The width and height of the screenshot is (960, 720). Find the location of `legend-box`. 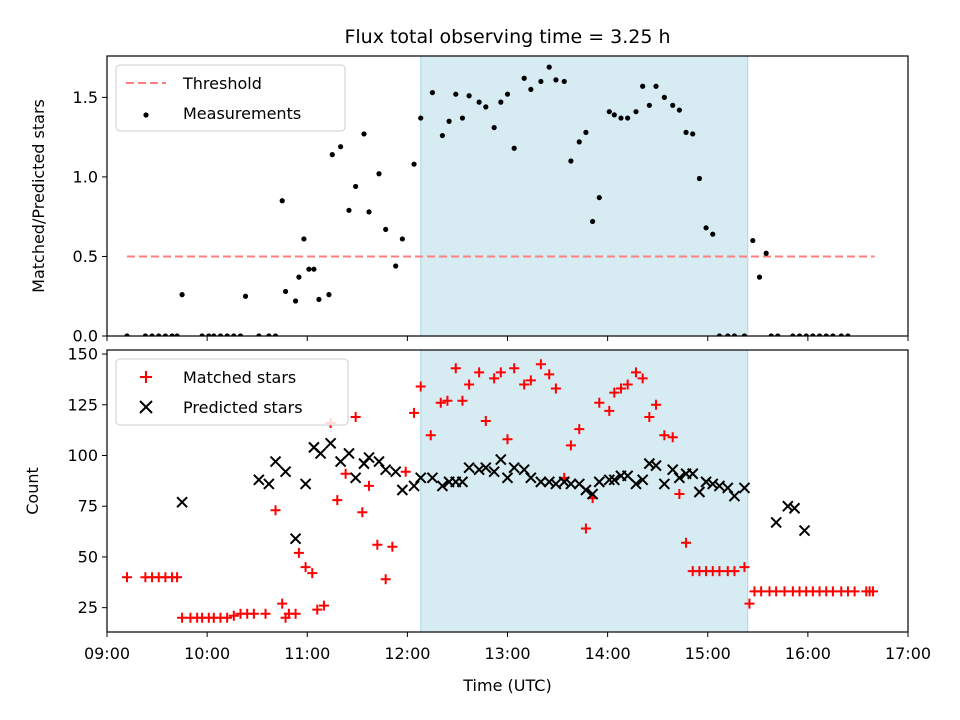

legend-box is located at coordinates (230, 98).